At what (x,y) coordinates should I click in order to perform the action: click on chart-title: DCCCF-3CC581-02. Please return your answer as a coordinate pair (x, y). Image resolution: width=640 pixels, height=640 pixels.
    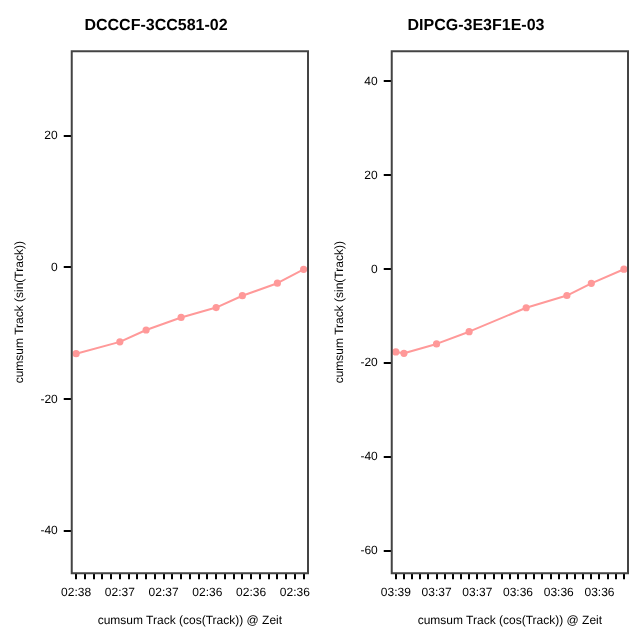
    Looking at the image, I should click on (156, 25).